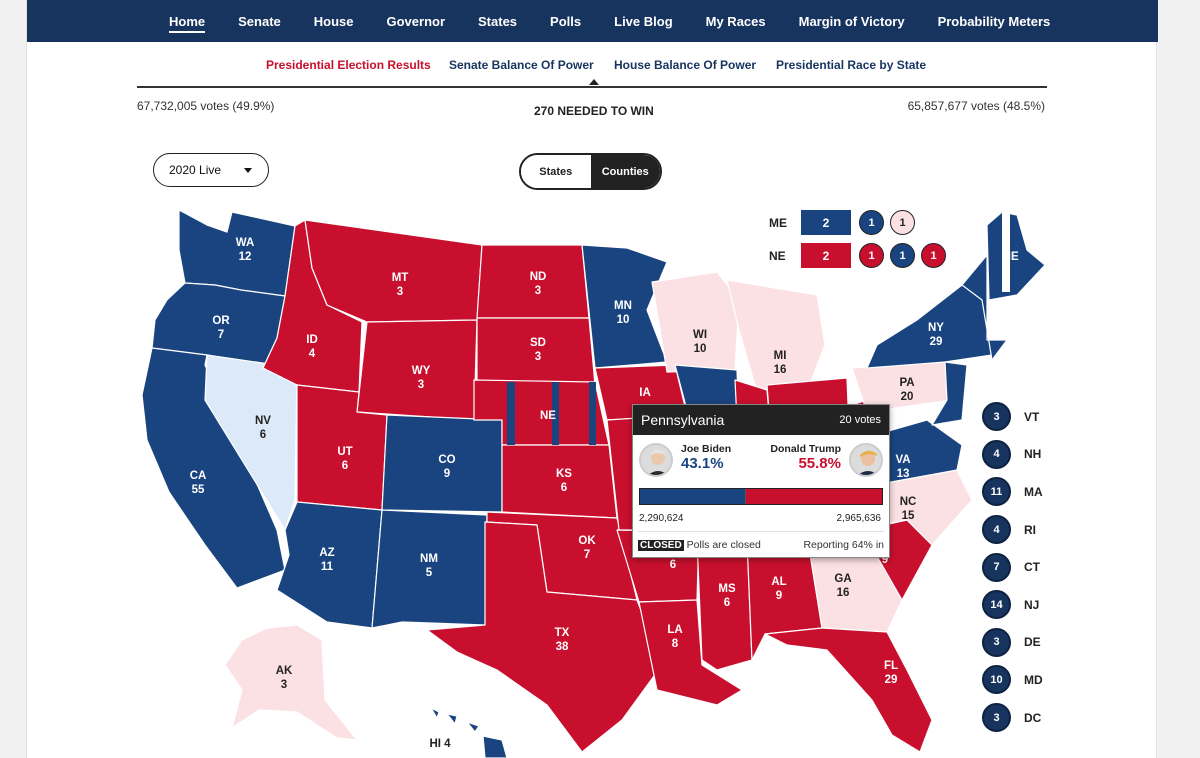 This screenshot has height=758, width=1200. What do you see at coordinates (566, 21) in the screenshot?
I see `nav-polls: Polls` at bounding box center [566, 21].